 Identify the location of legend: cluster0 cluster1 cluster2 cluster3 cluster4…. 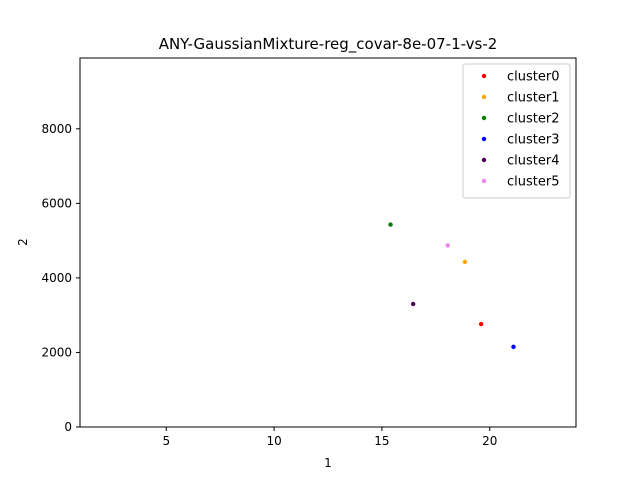
(516, 131).